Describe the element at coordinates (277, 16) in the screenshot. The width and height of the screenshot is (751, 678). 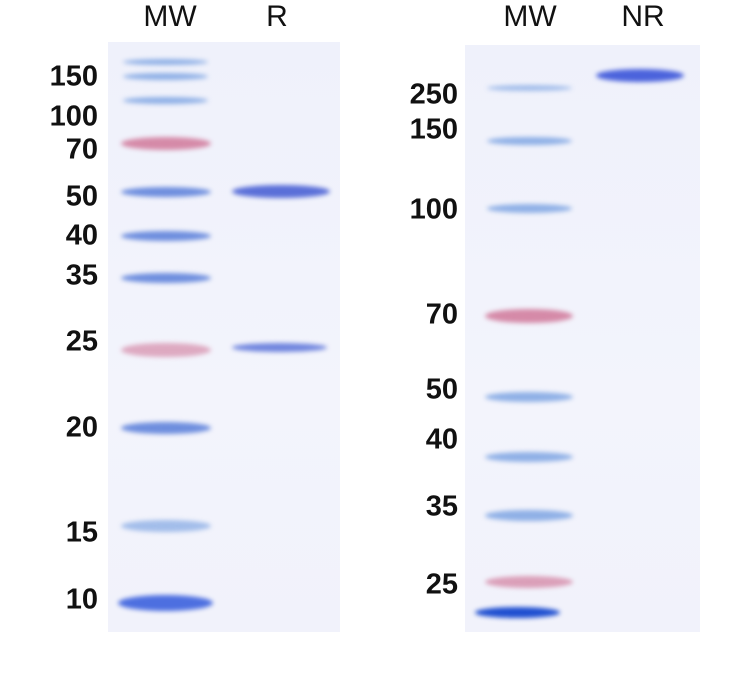
I see `lane-header-r: R` at that location.